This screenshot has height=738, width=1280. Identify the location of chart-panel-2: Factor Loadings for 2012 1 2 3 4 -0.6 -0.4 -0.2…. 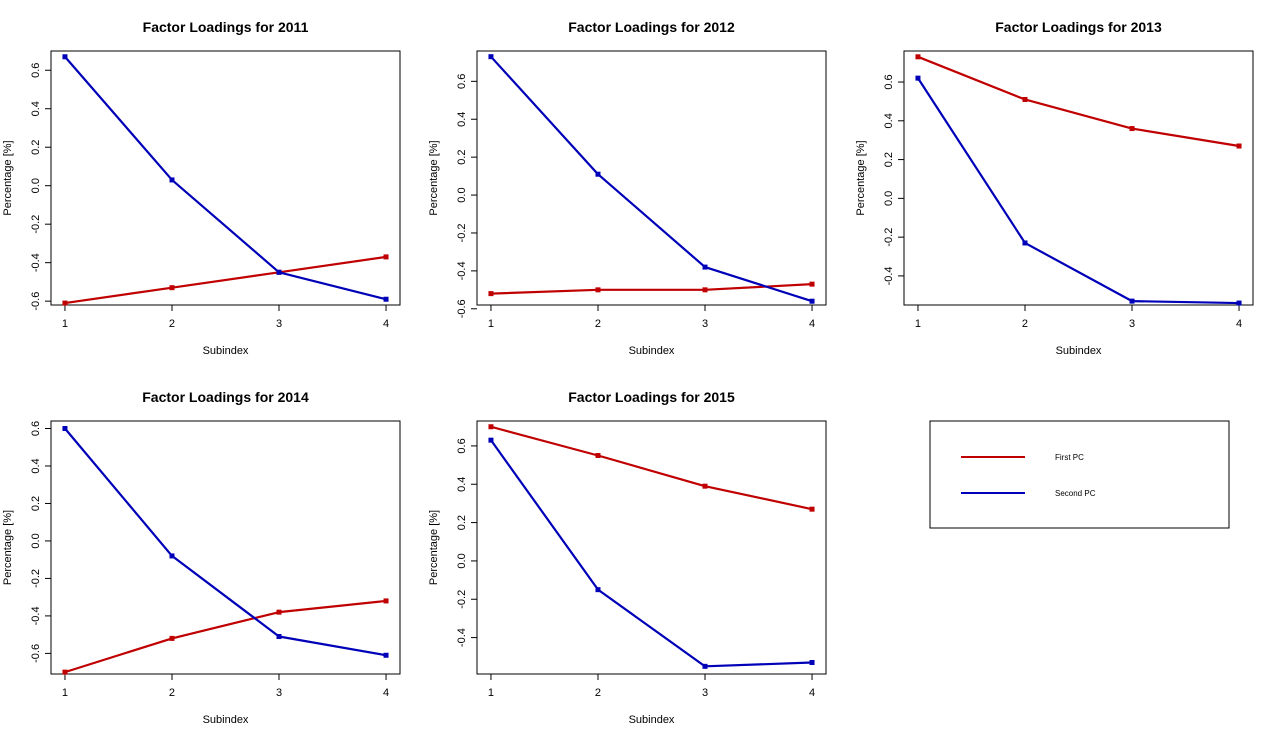
(627, 188).